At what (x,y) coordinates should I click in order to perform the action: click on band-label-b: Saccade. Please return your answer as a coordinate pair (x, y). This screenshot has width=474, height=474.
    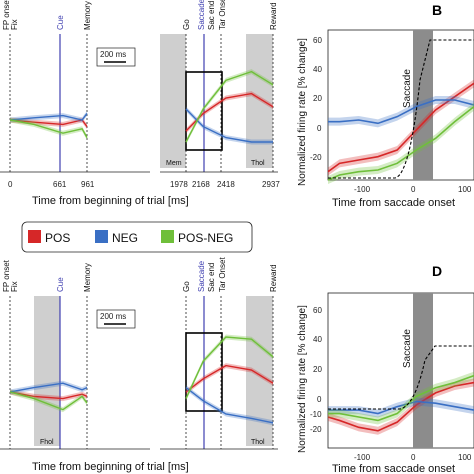
    Looking at the image, I should click on (407, 88).